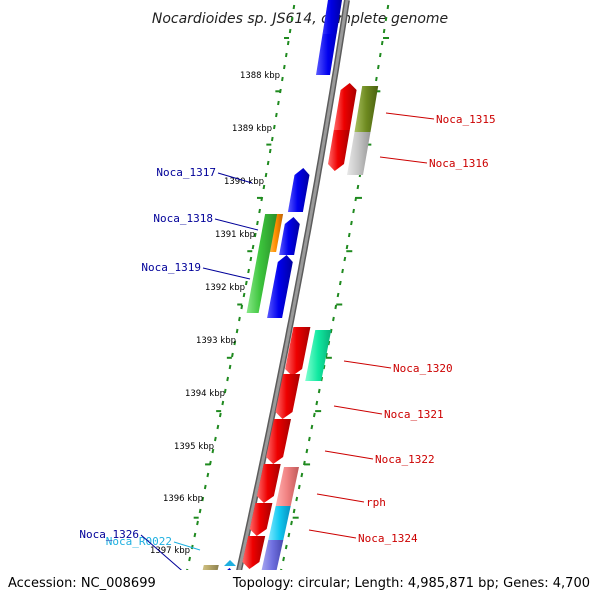 This screenshot has width=600, height=600. Describe the element at coordinates (276, 233) in the screenshot. I see `gene-block-noca-1318-feature` at that location.